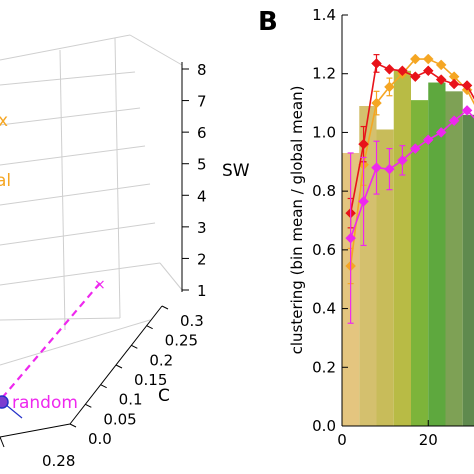  Describe the element at coordinates (192, 321) in the screenshot. I see `c-tick-label: 0.3` at that location.